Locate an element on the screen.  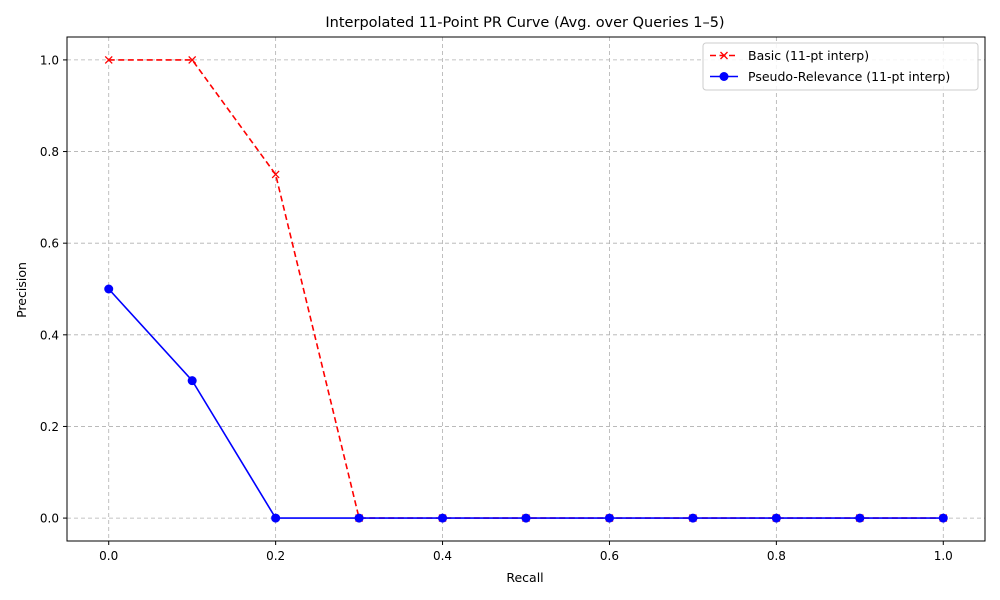
y-tick-label: 0.2 is located at coordinates (49, 427).